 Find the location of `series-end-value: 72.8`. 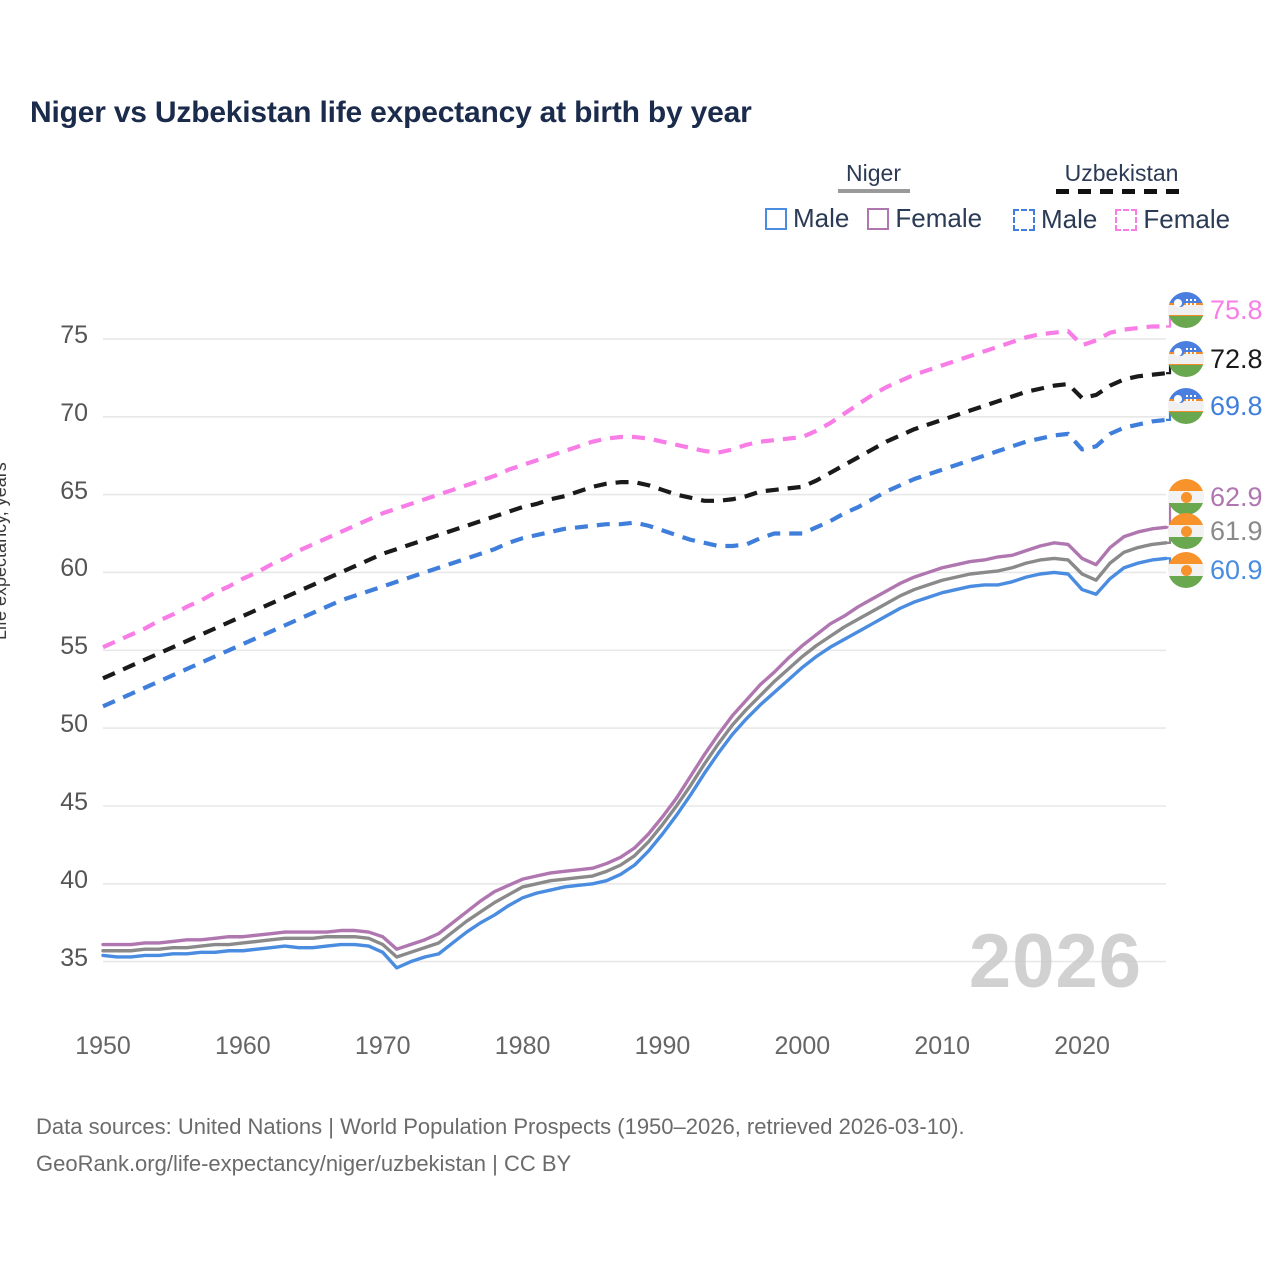

series-end-value: 72.8 is located at coordinates (1236, 358).